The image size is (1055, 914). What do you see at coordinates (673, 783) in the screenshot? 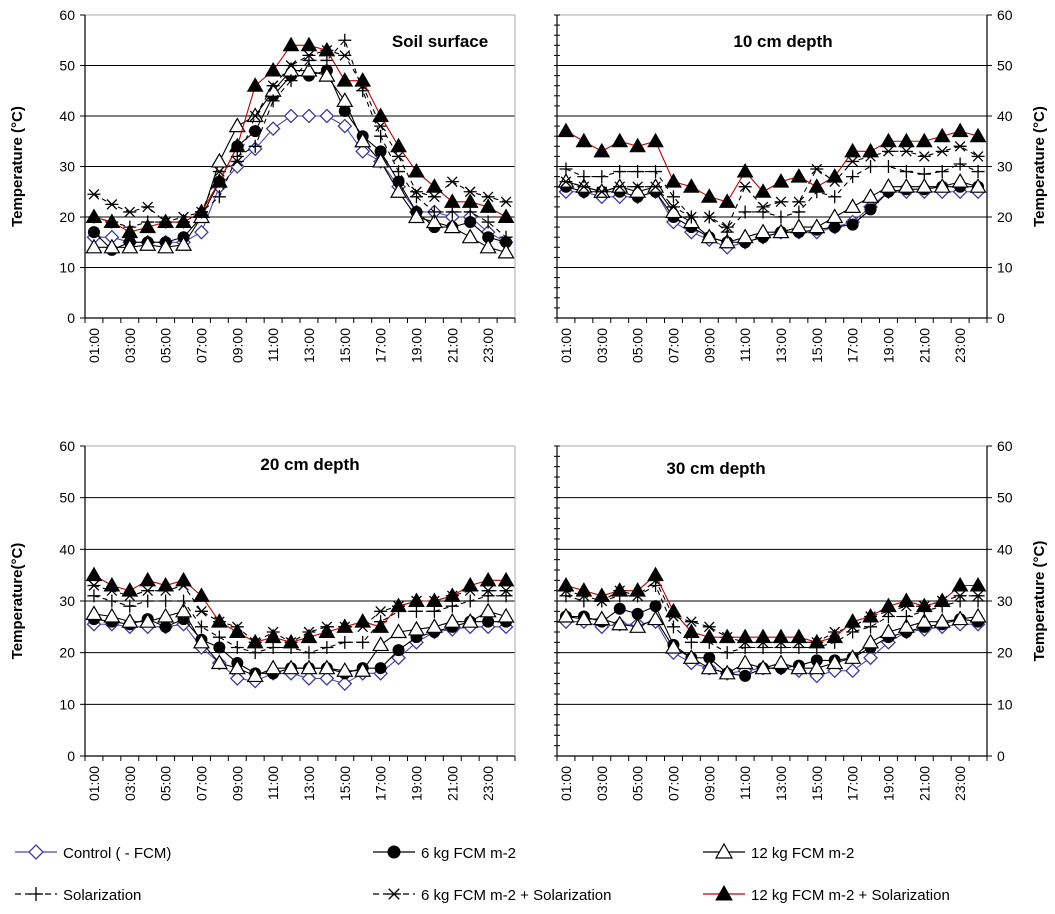
I see `x-tick-label: 07:00` at bounding box center [673, 783].